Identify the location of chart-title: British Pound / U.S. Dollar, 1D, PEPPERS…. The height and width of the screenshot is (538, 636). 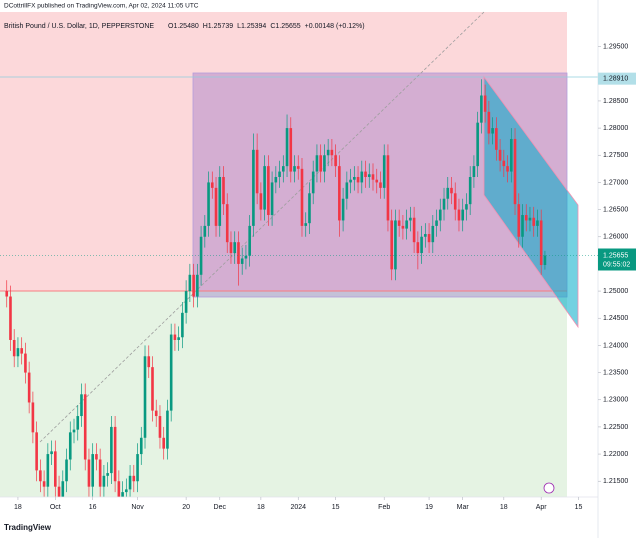
(79, 26).